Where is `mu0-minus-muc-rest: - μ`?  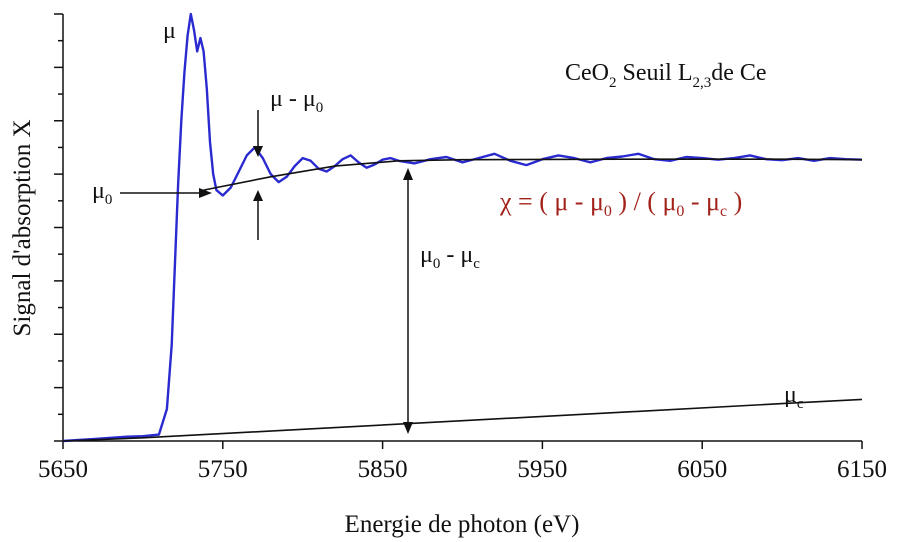 mu0-minus-muc-rest: - μ is located at coordinates (456, 255).